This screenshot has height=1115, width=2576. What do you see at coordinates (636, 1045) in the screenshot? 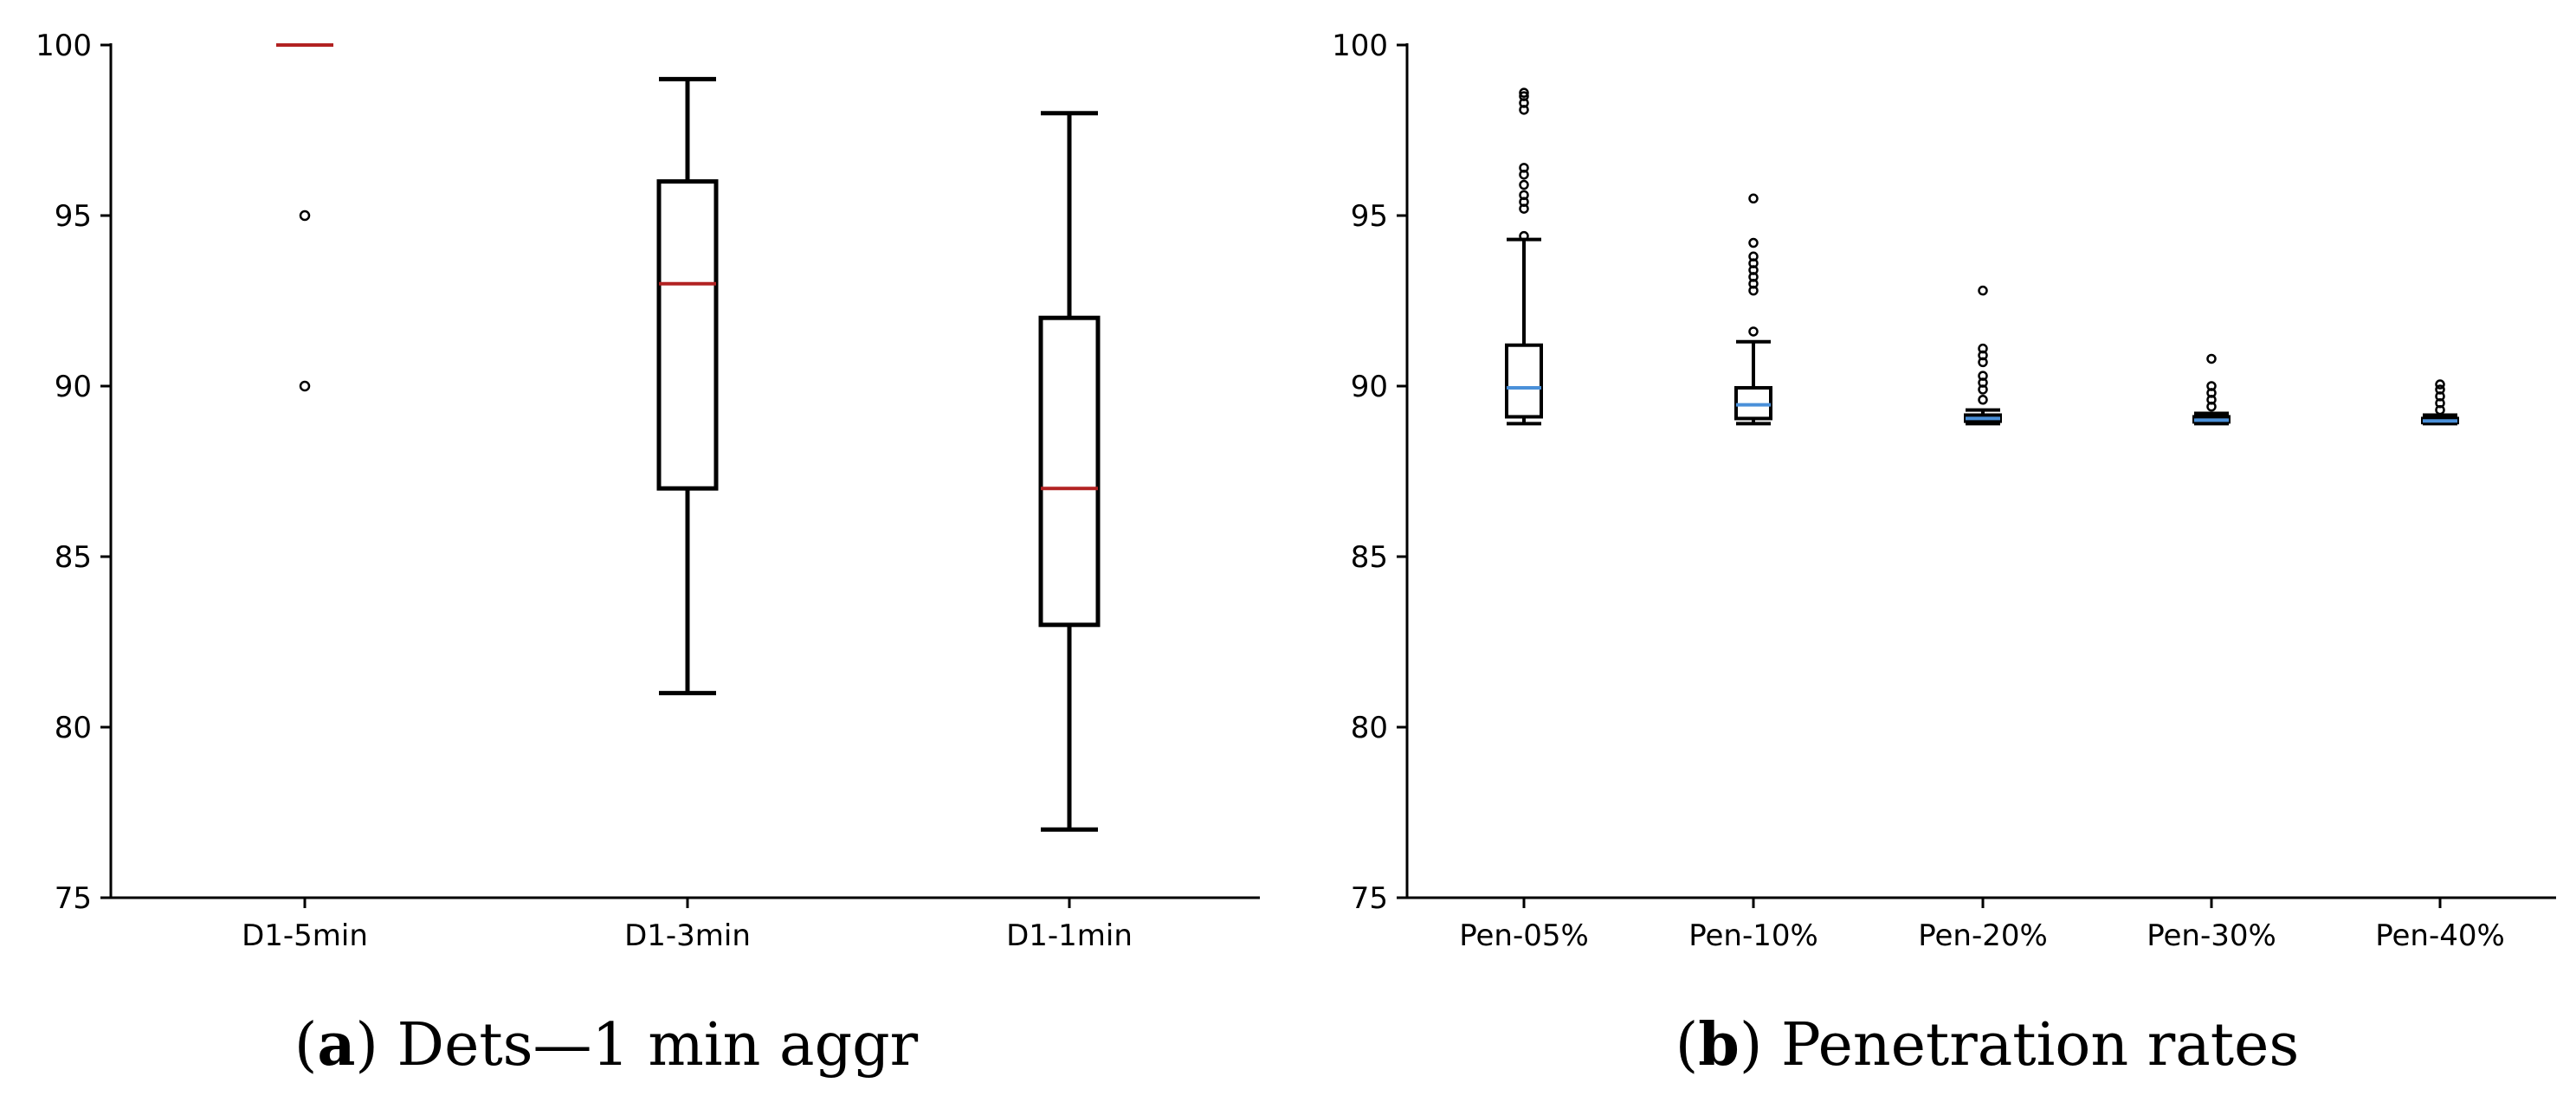
I see `panel-caption-text: ) Dets—1 min aggr` at bounding box center [636, 1045].